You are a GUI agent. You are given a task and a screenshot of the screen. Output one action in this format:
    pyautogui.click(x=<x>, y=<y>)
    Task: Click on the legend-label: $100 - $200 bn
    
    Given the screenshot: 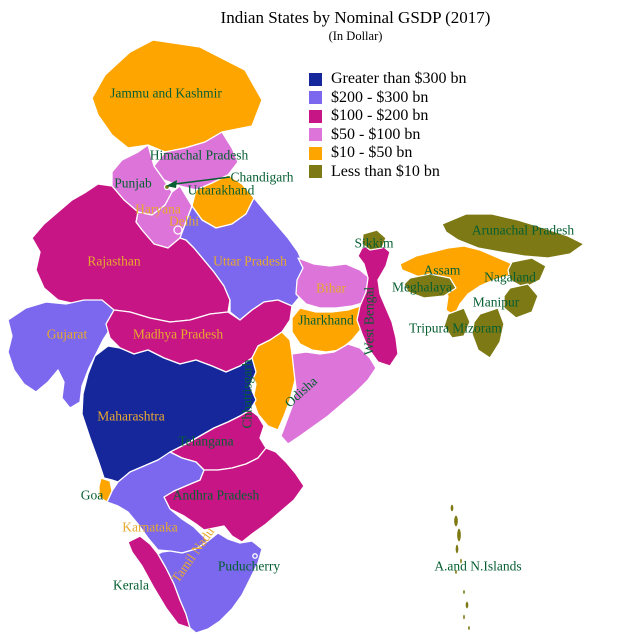 What is the action you would take?
    pyautogui.click(x=380, y=116)
    